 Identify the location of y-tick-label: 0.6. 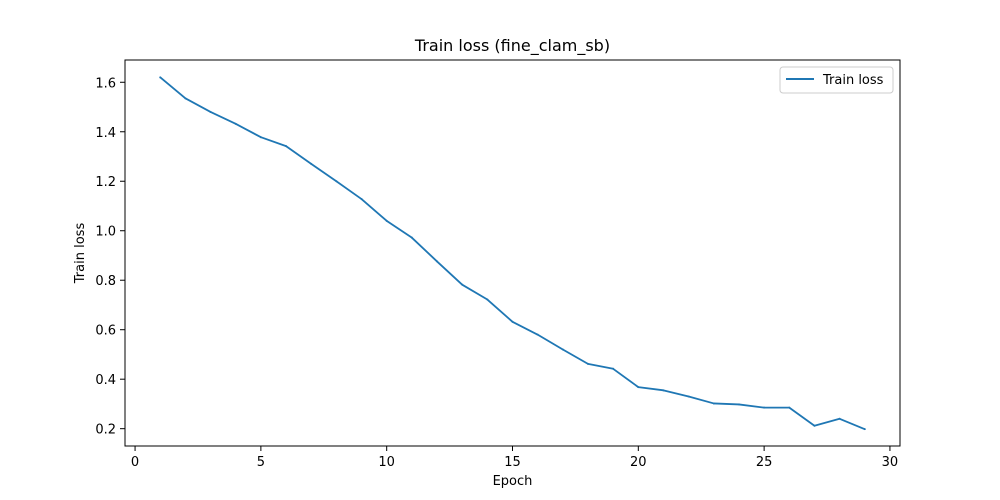
(105, 331).